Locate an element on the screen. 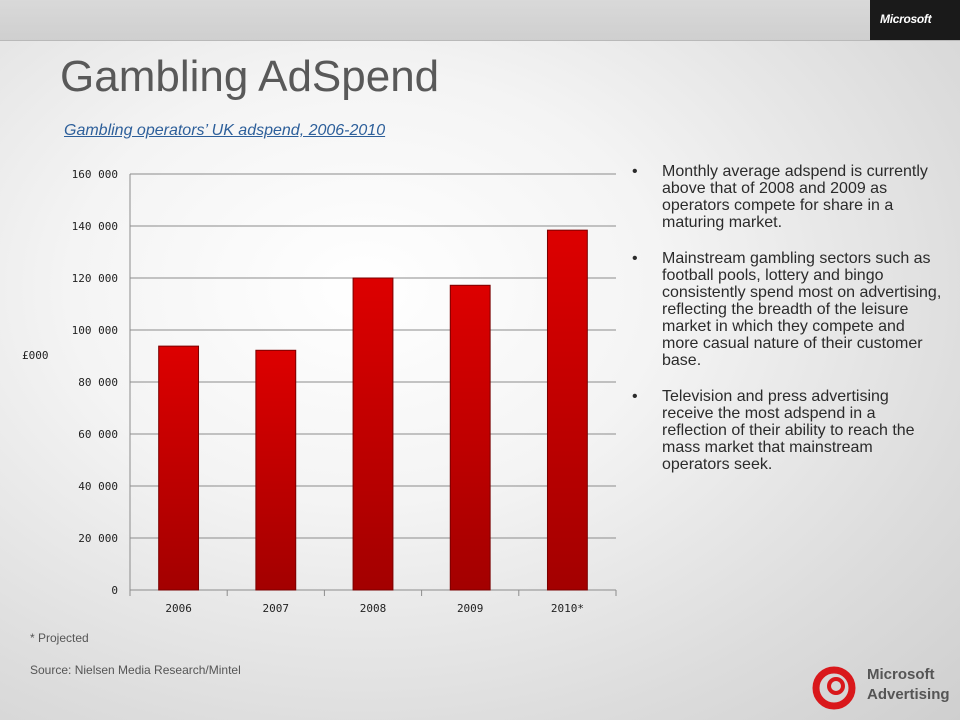 Image resolution: width=960 pixels, height=720 pixels. y-tick-label: 100 000 is located at coordinates (95, 330).